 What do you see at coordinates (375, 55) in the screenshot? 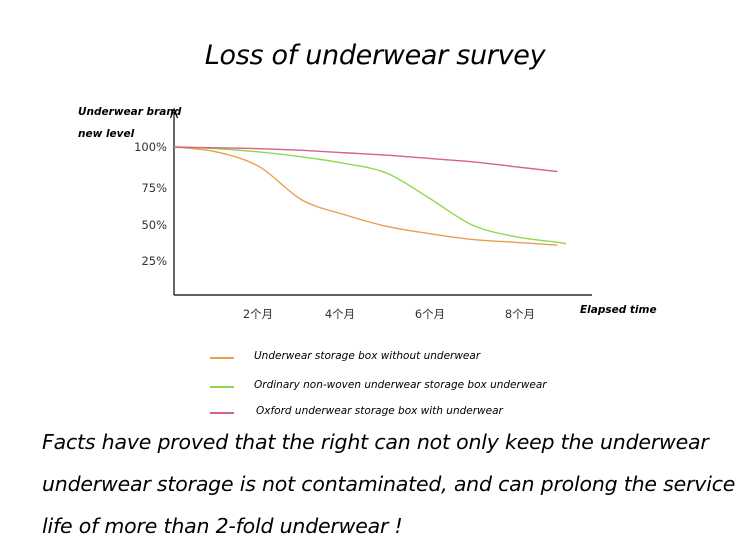
I see `chart-title: Loss of underwear survey` at bounding box center [375, 55].